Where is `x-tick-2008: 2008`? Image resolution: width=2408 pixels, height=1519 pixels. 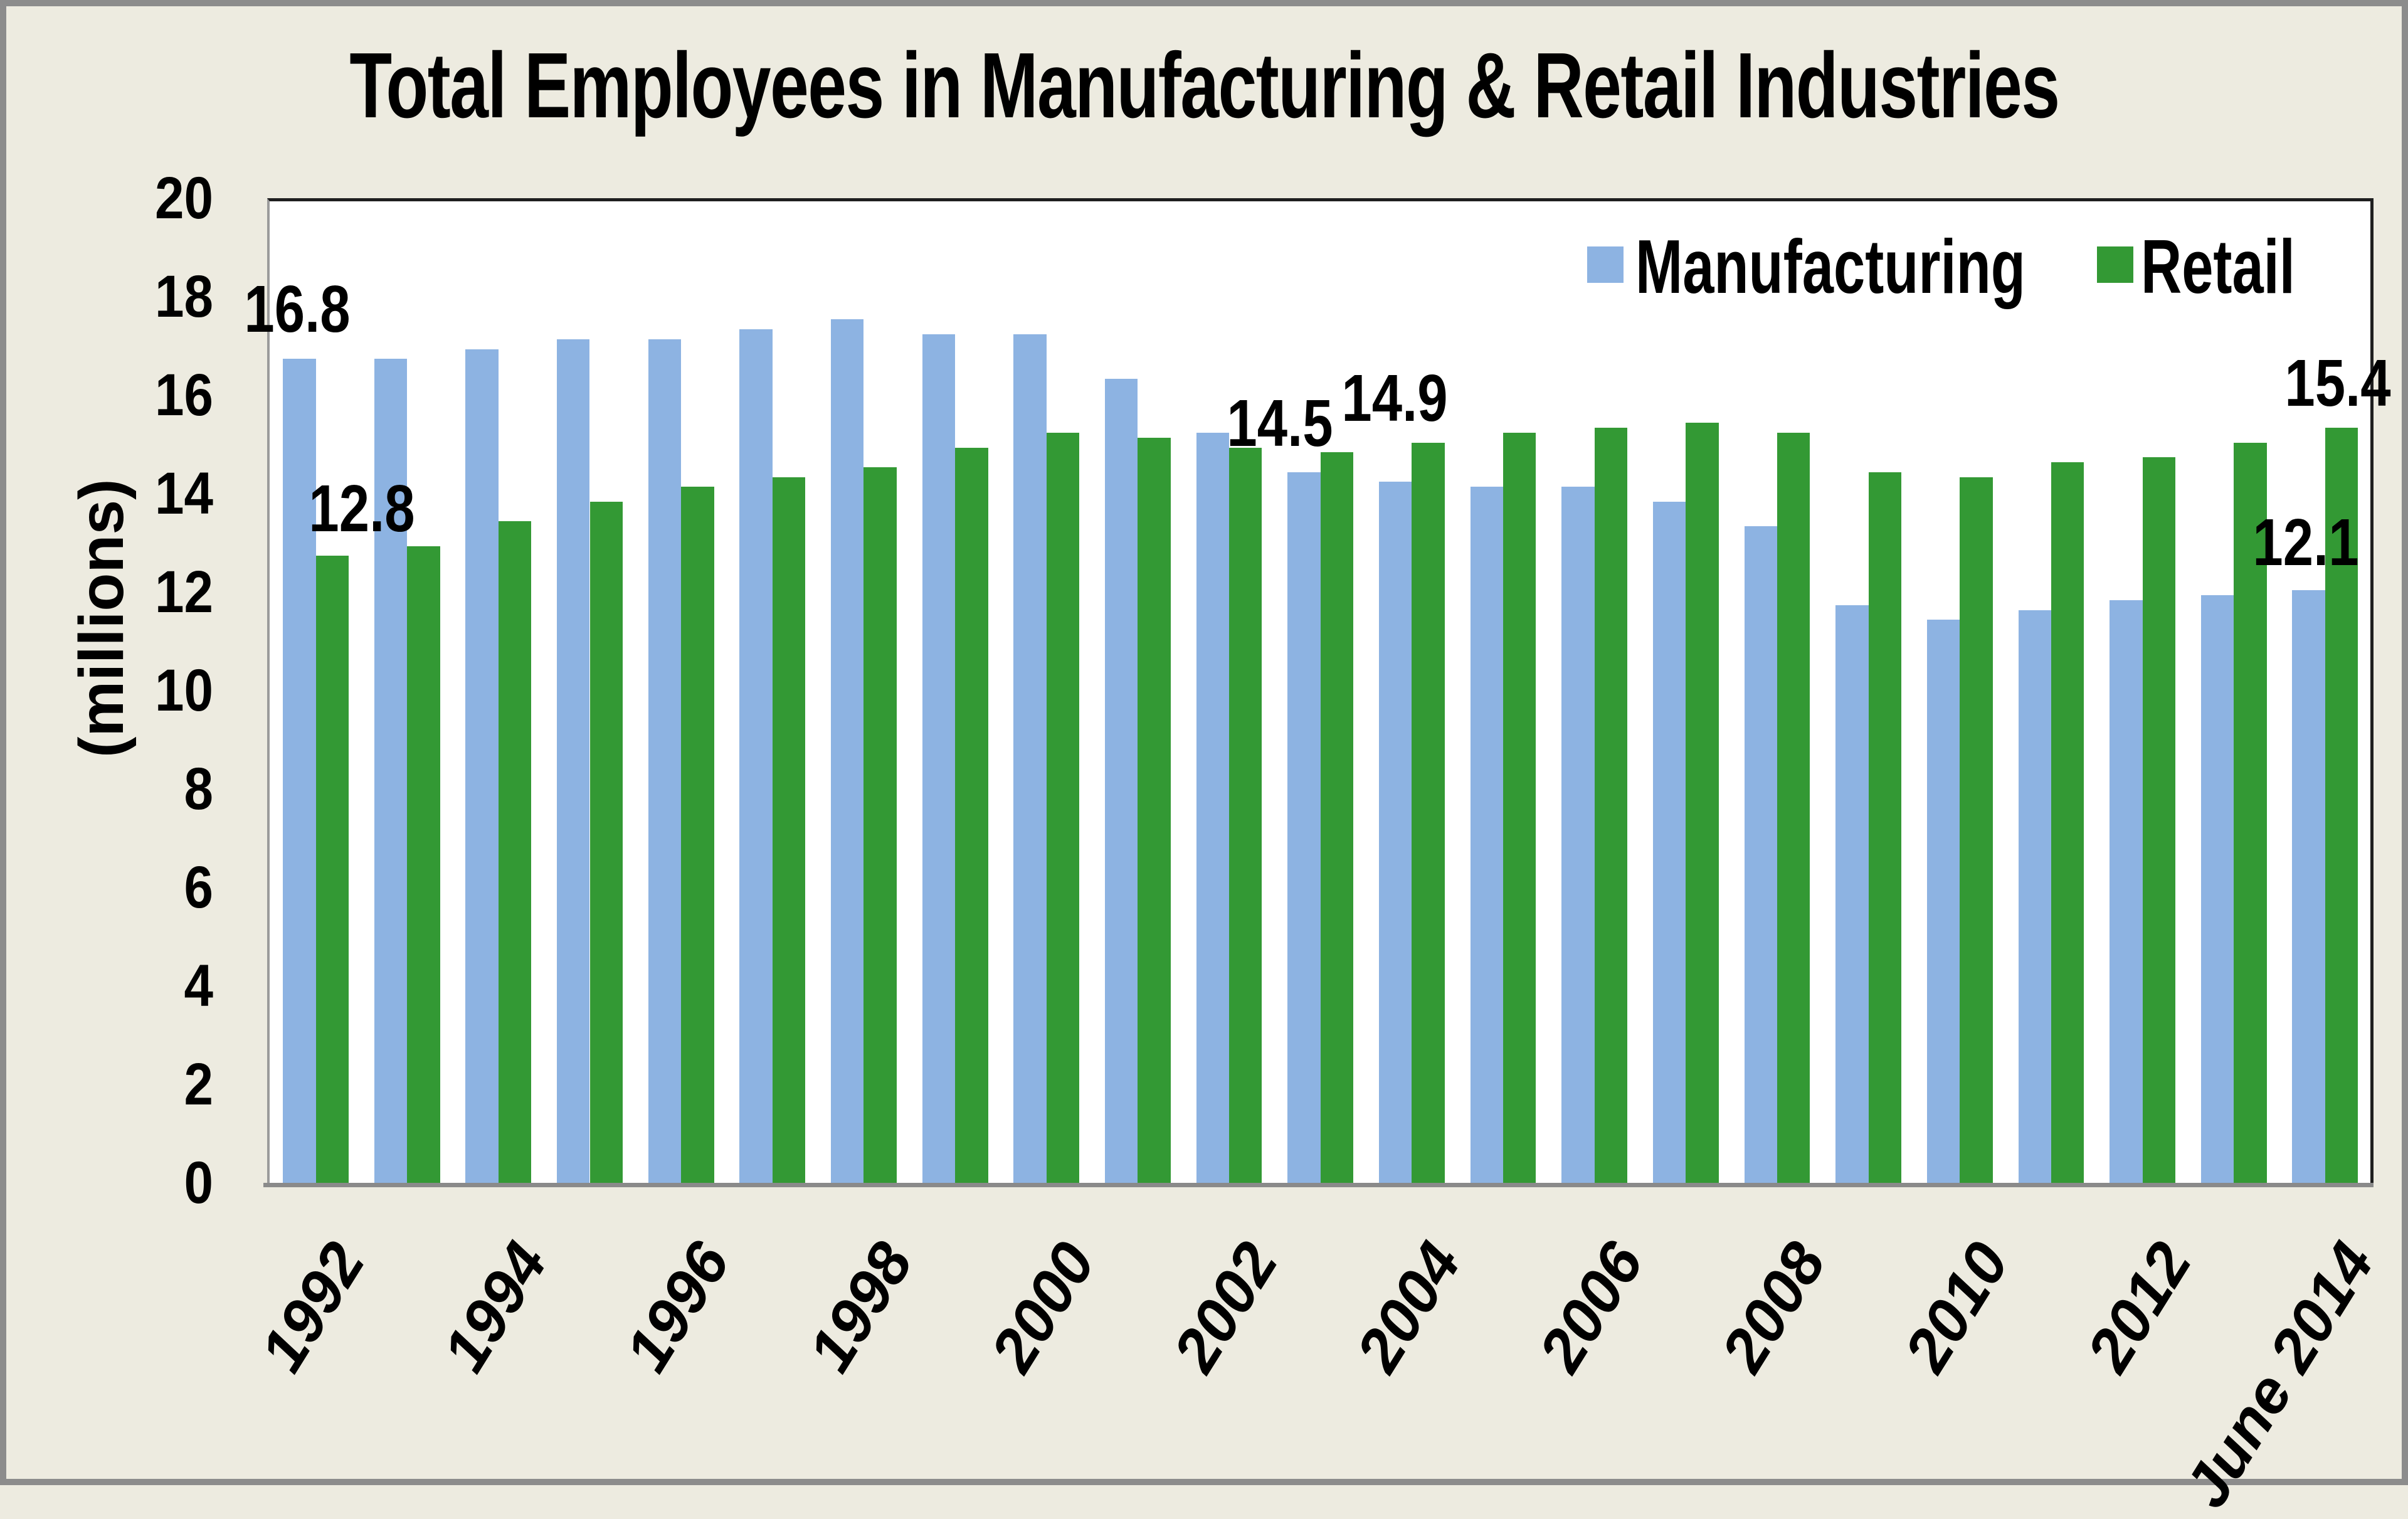
x-tick-2008: 2008 is located at coordinates (1773, 1307).